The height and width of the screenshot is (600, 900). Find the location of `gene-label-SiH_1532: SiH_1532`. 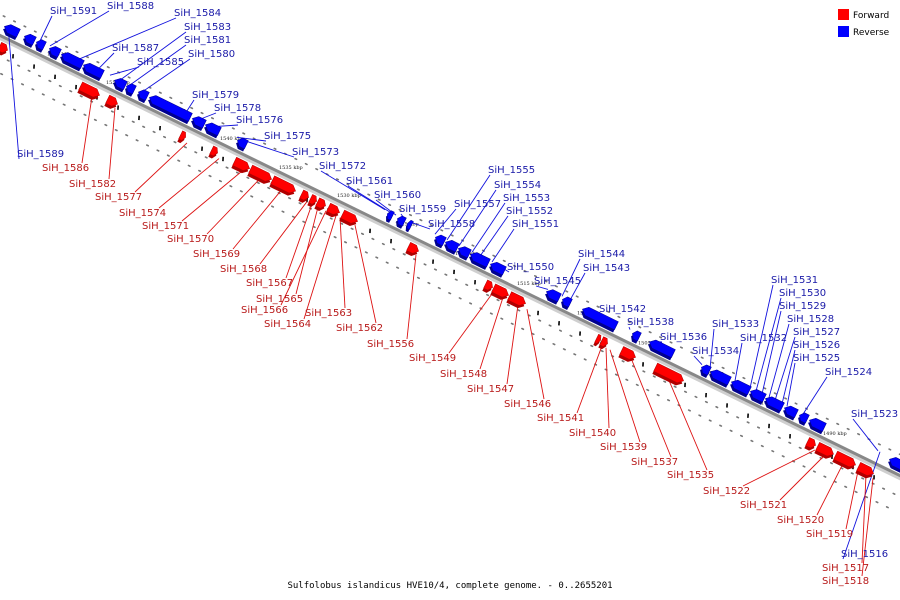

gene-label-SiH_1532: SiH_1532 is located at coordinates (763, 338).